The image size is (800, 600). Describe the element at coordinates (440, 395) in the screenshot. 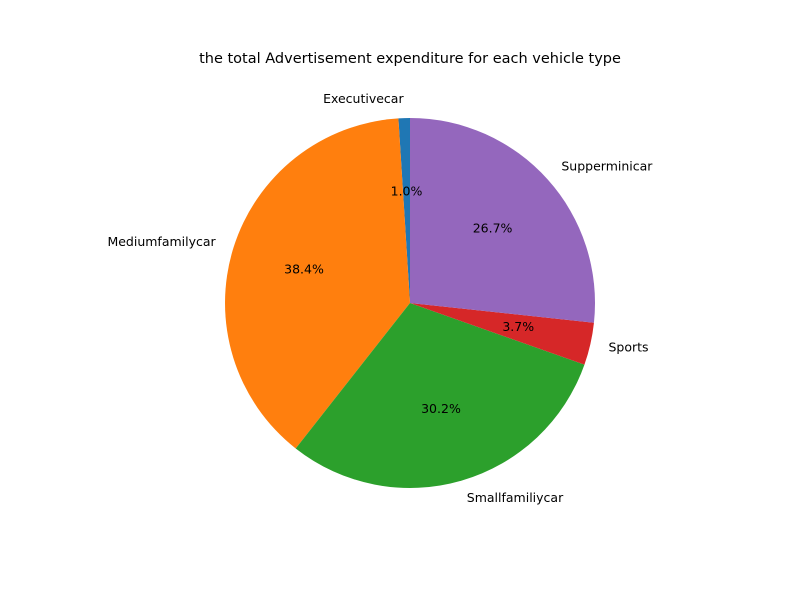

I see `slice-smallfamiliycar` at that location.